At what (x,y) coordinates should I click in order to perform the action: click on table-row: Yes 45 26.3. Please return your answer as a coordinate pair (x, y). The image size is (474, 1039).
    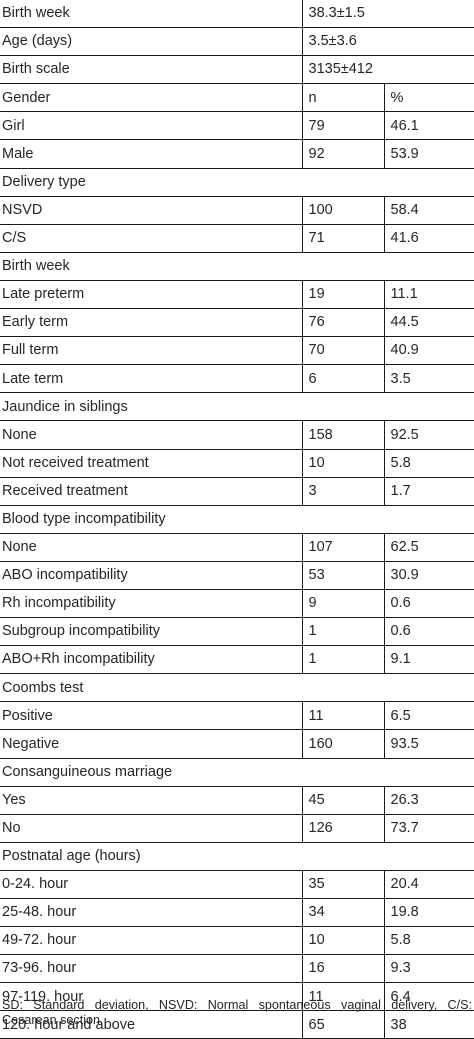
    Looking at the image, I should click on (237, 800).